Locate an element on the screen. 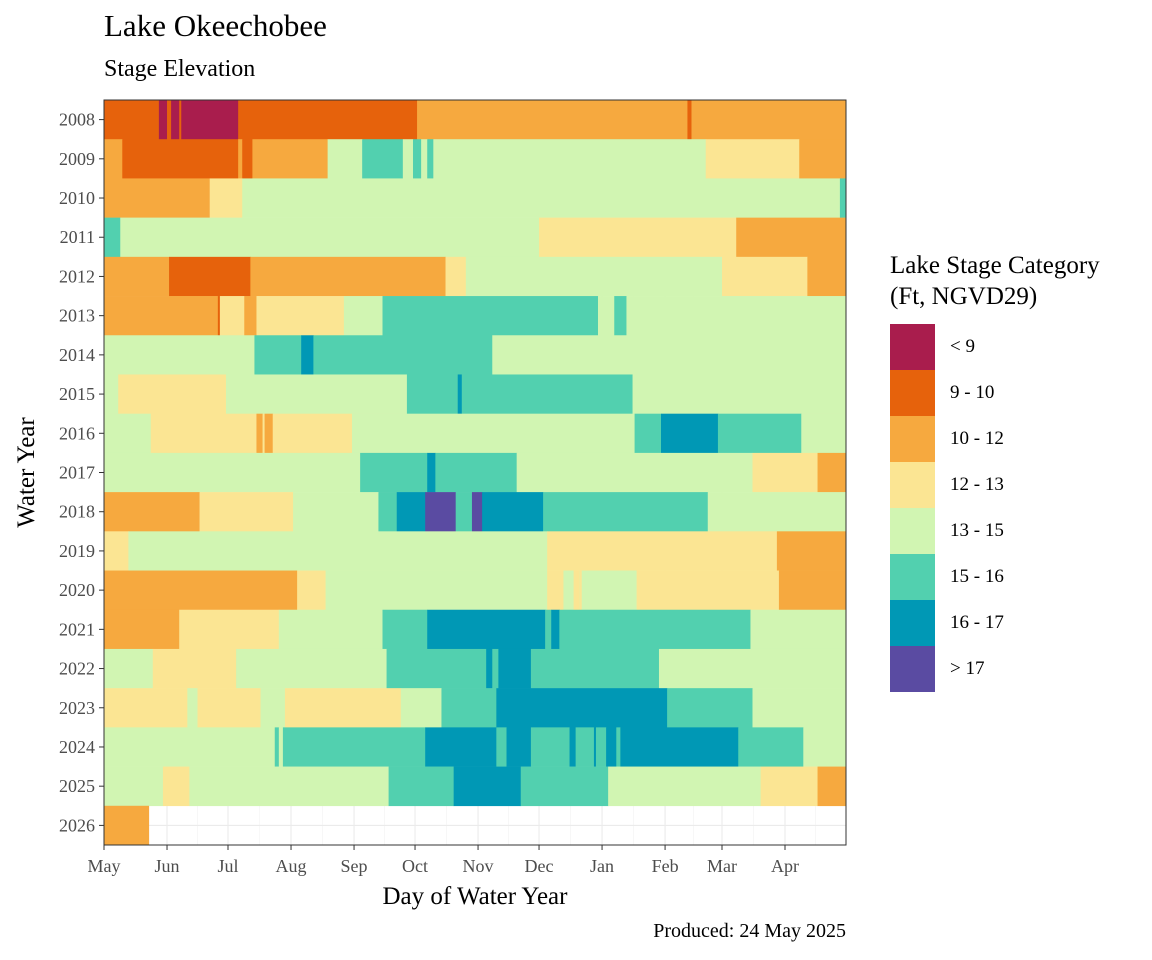  y-tick-label: 2015 is located at coordinates (77, 394).